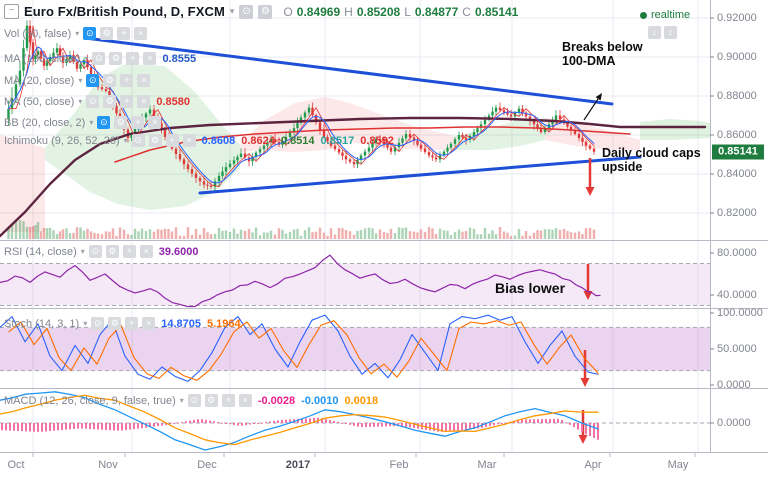 The height and width of the screenshot is (477, 768). I want to click on indicator-label: MACD (12, 26, close, 9, false, true), so click(90, 400).